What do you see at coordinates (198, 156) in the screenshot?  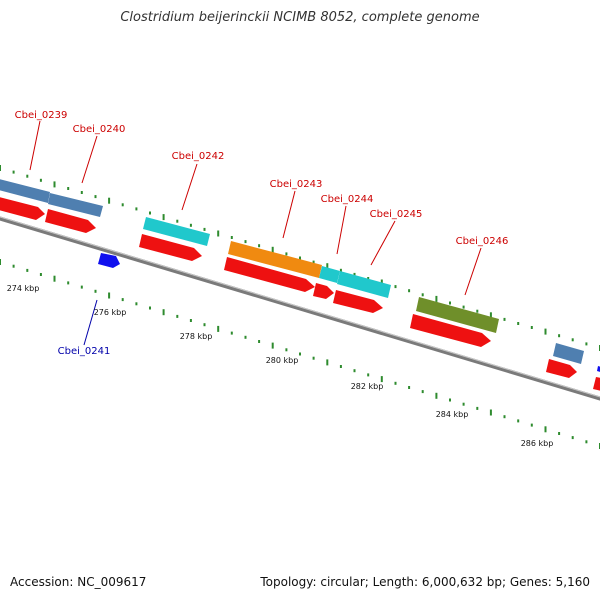 I see `gene-label-cbei-0242: Cbei_0242` at bounding box center [198, 156].